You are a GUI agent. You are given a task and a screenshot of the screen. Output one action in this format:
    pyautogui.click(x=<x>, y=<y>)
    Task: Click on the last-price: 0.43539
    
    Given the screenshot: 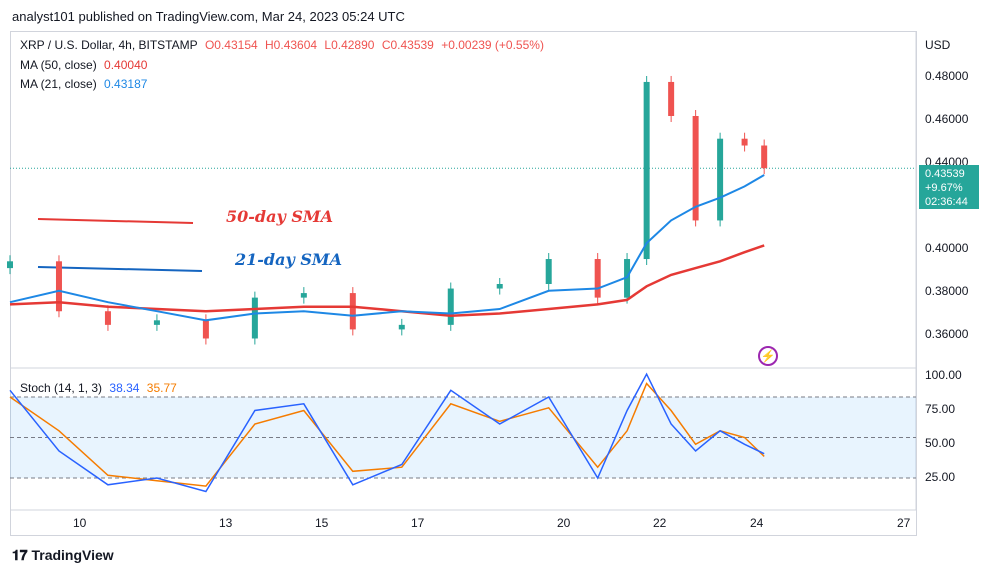 What is the action you would take?
    pyautogui.click(x=945, y=174)
    